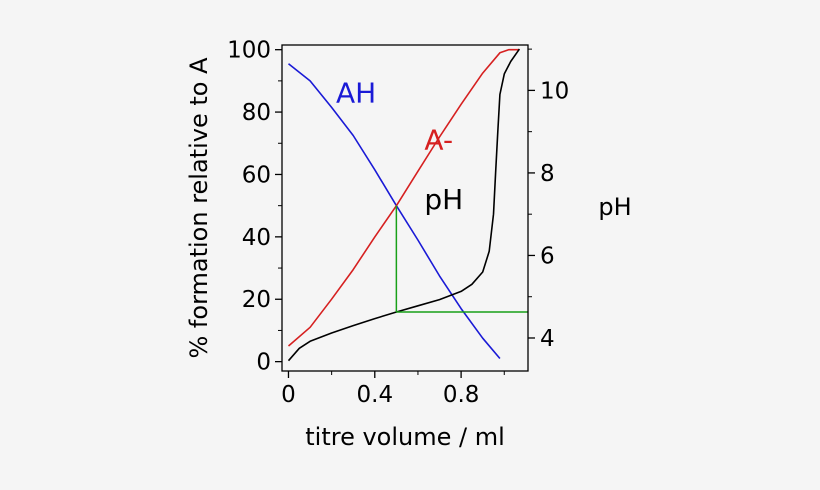  Describe the element at coordinates (256, 238) in the screenshot. I see `left-y-tick-label: 40` at that location.